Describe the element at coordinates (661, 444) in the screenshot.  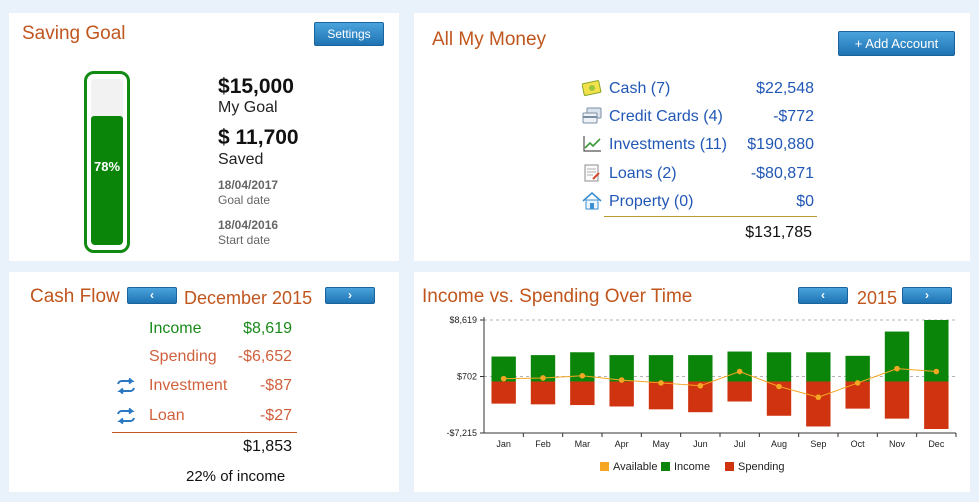
I see `x-tick-label: May` at that location.